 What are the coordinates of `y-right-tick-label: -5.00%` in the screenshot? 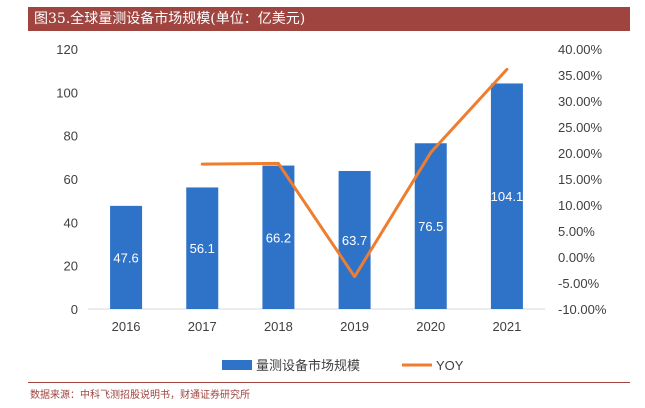 It's located at (579, 283).